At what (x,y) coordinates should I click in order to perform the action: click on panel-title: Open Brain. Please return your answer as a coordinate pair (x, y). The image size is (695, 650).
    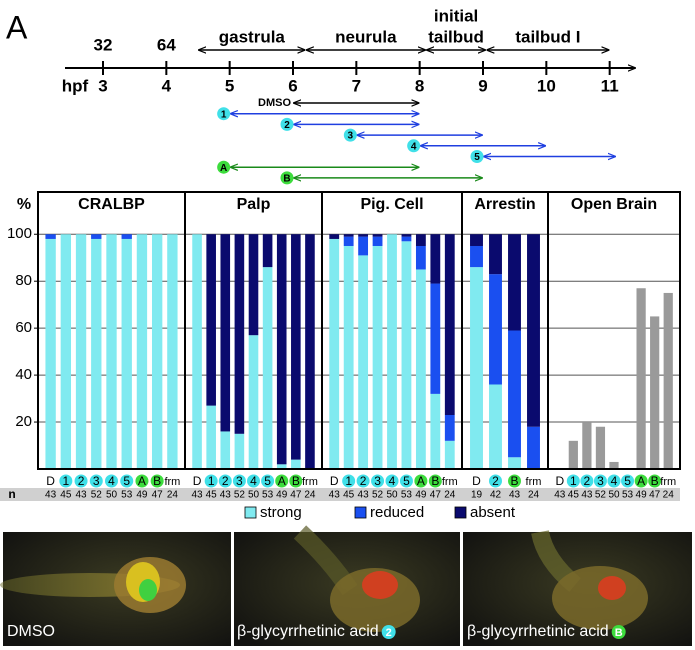
    Looking at the image, I should click on (614, 204).